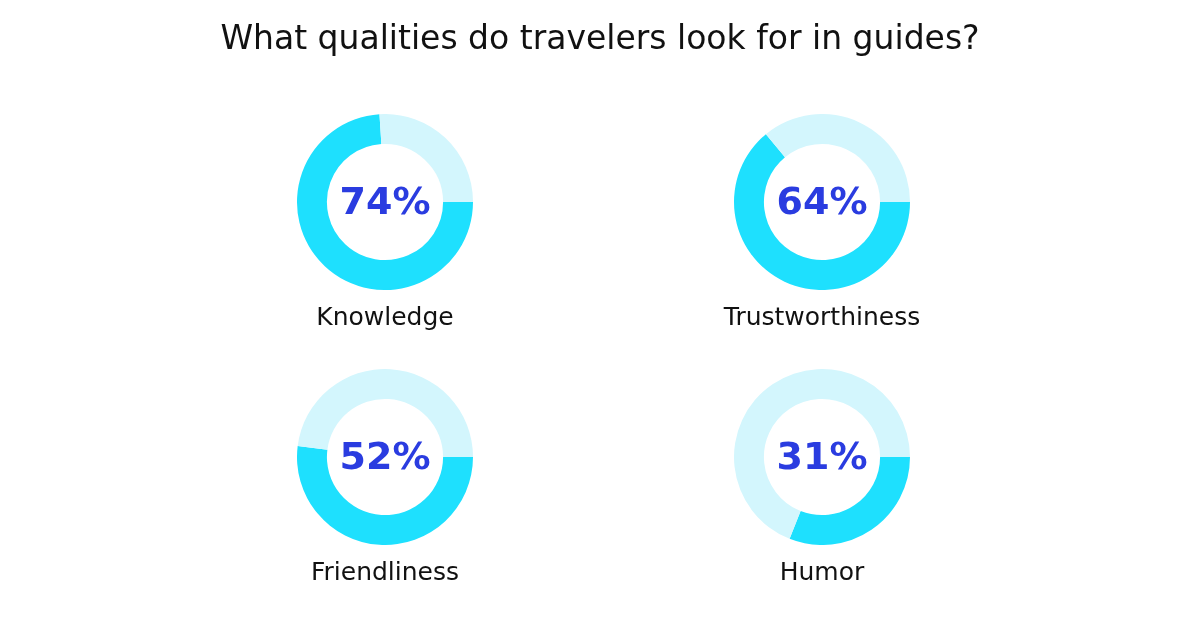  What do you see at coordinates (822, 571) in the screenshot?
I see `text: Humor` at bounding box center [822, 571].